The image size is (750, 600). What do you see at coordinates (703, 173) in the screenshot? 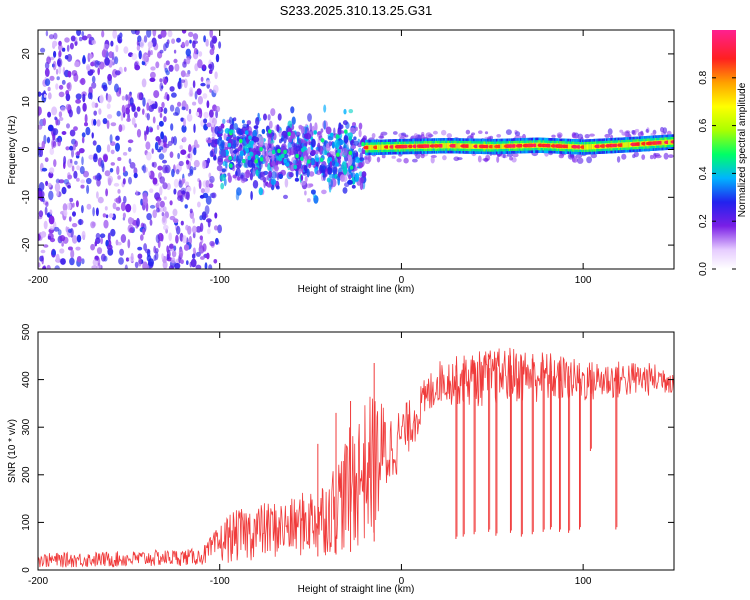
I see `colorbar-tick-label: 0.4` at bounding box center [703, 173].